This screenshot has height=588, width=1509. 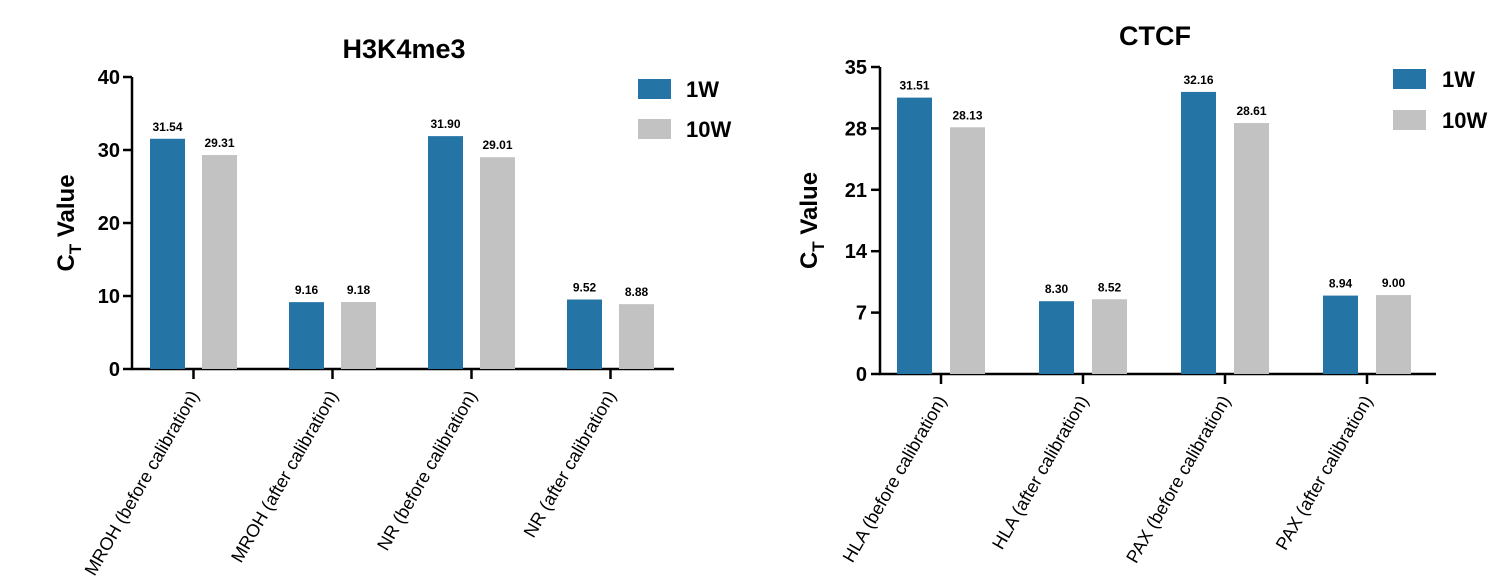 What do you see at coordinates (1040, 472) in the screenshot?
I see `x-tick-label: HLA (after calibration)` at bounding box center [1040, 472].